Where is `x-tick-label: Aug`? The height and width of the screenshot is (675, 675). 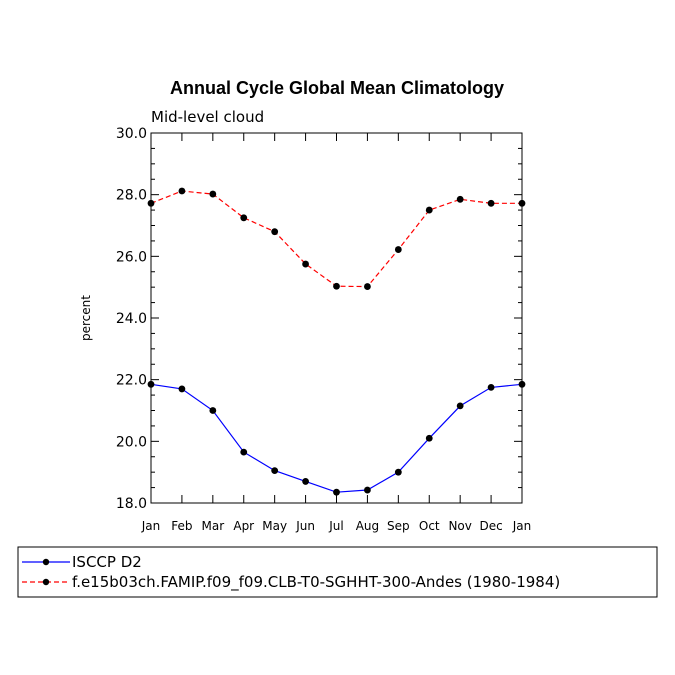
x-tick-label: Aug is located at coordinates (367, 526).